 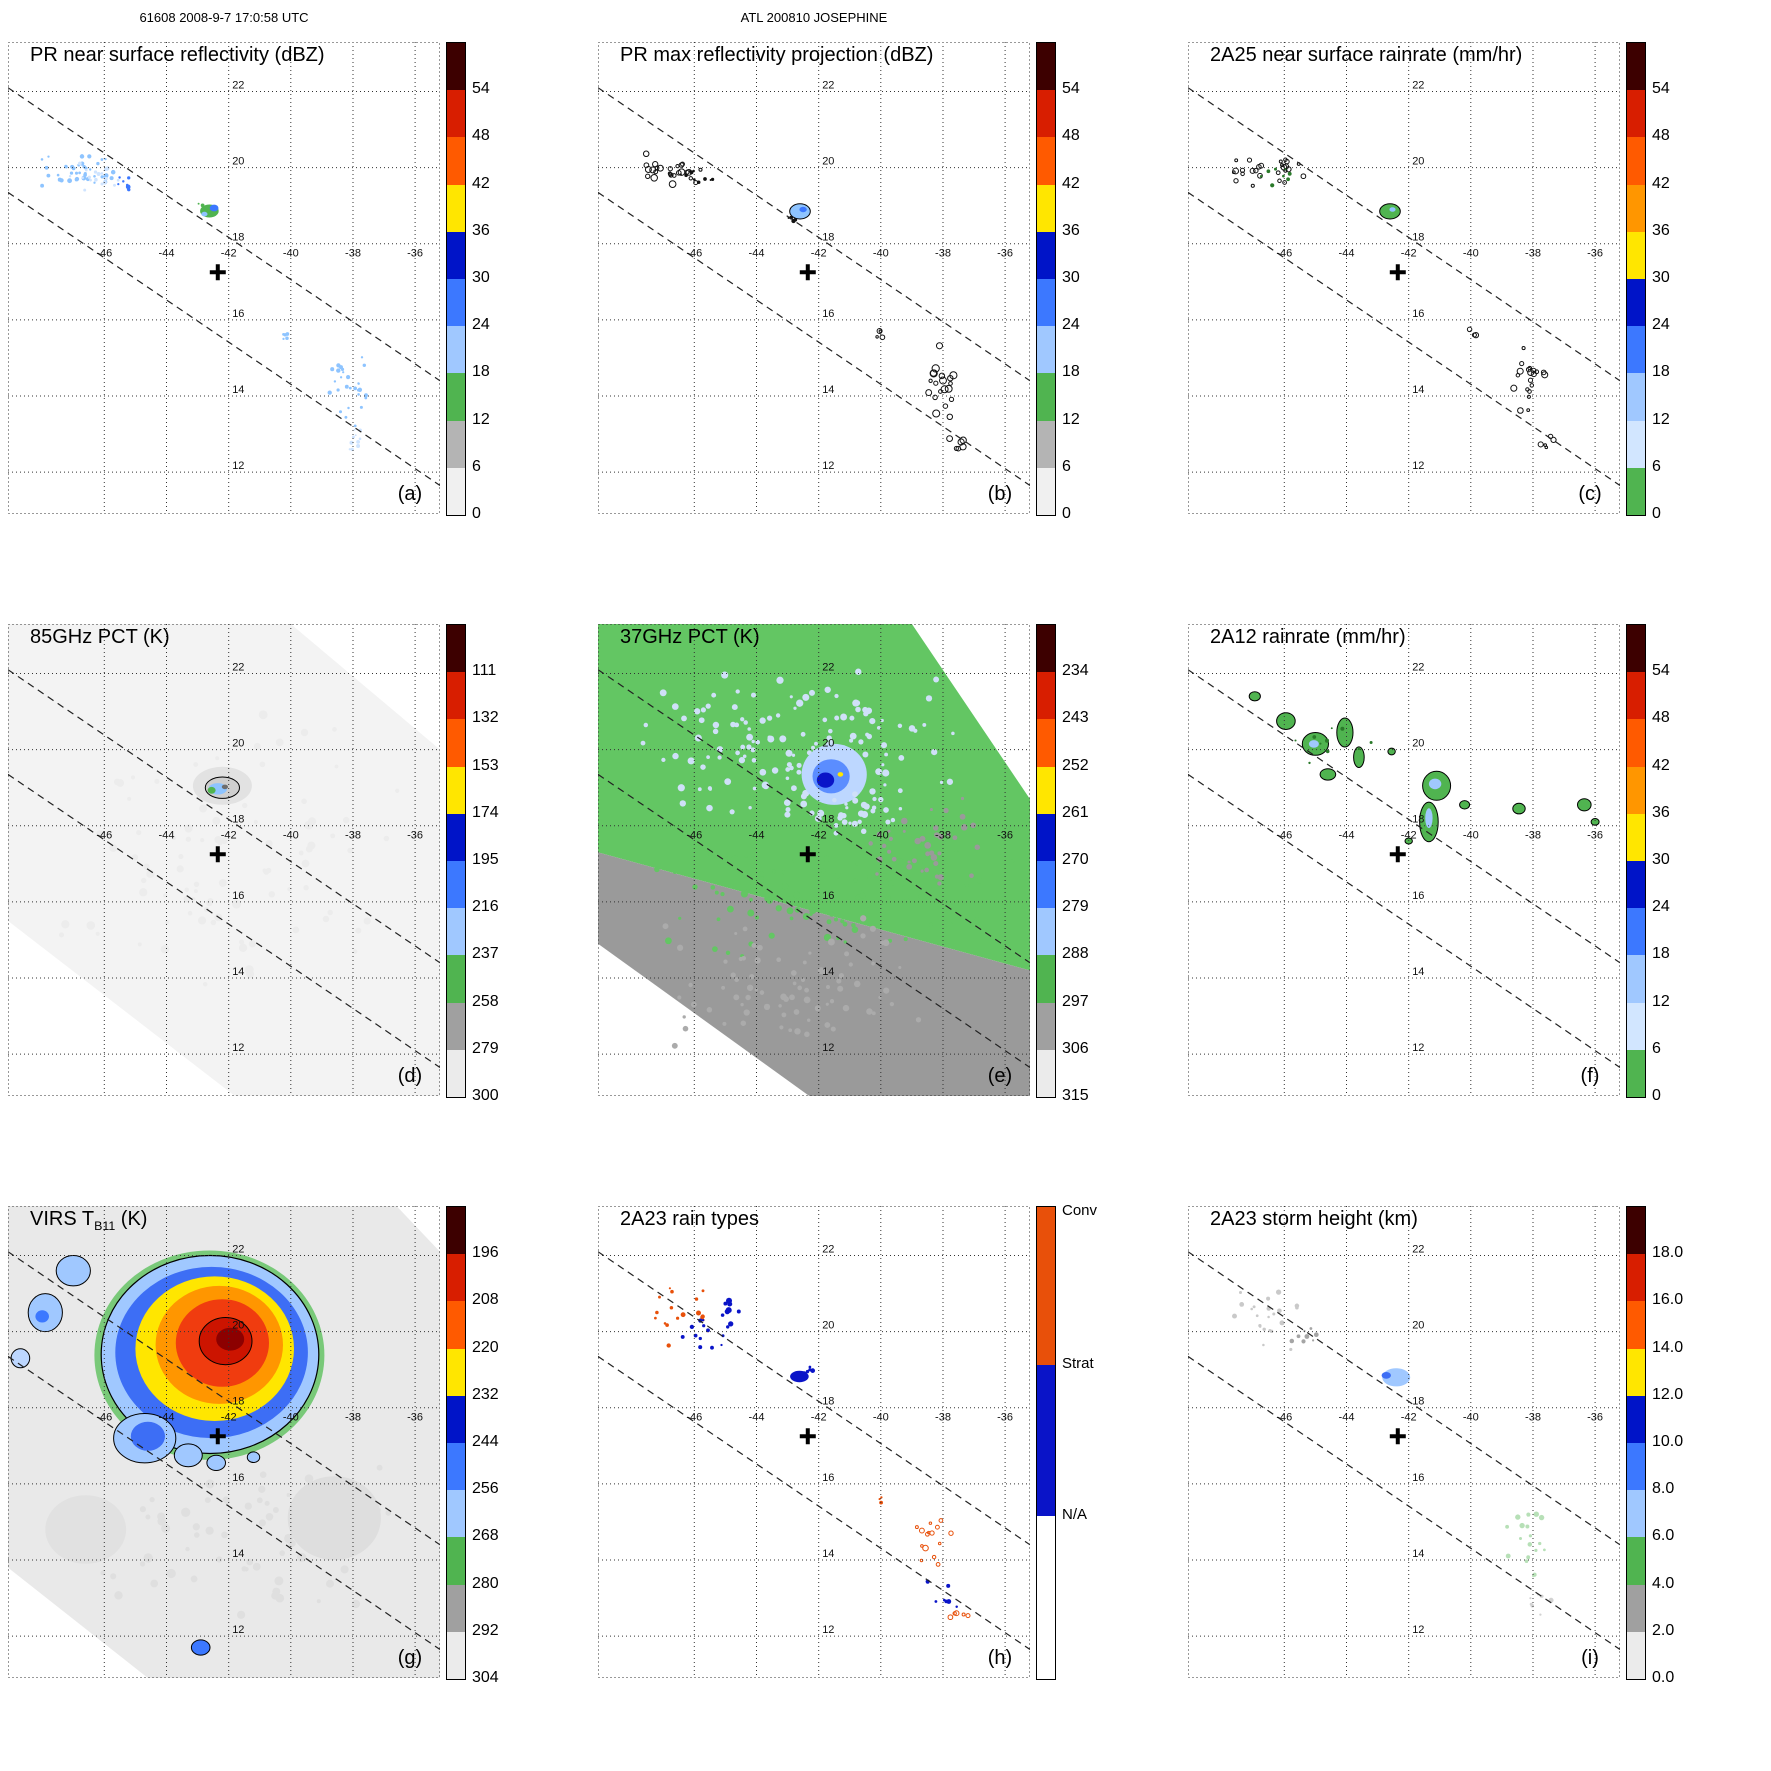 What do you see at coordinates (476, 466) in the screenshot?
I see `colorbar-tick-label: 6` at bounding box center [476, 466].